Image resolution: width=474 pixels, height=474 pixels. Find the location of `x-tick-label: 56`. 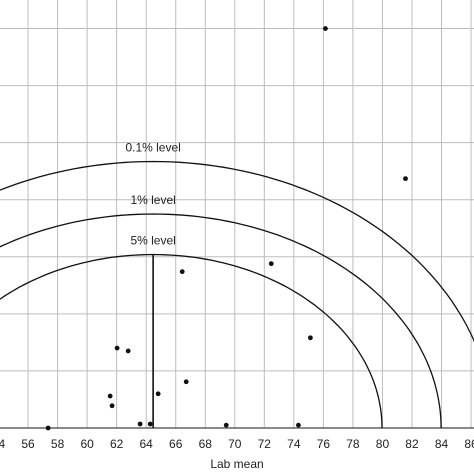

x-tick-label: 56 is located at coordinates (28, 444).